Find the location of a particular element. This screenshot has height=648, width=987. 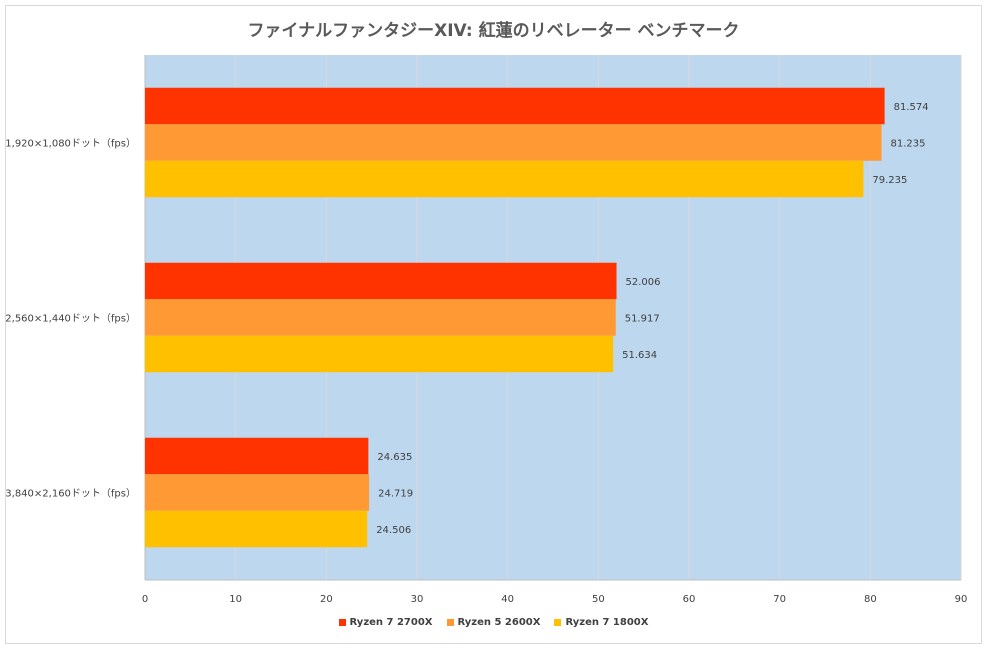

x-tick-label: 30 is located at coordinates (417, 599).